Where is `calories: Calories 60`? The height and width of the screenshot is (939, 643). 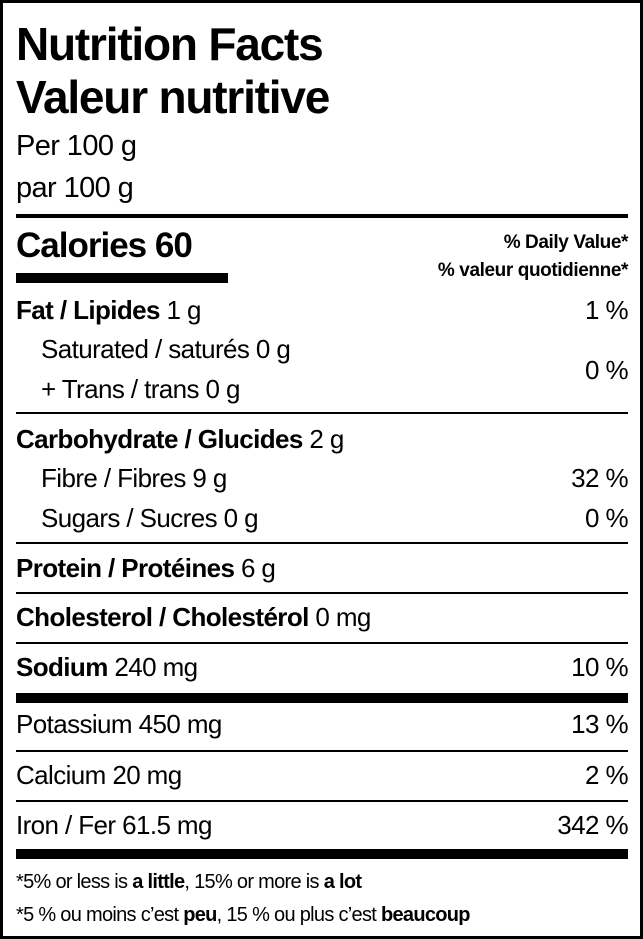
calories: Calories 60 is located at coordinates (104, 245).